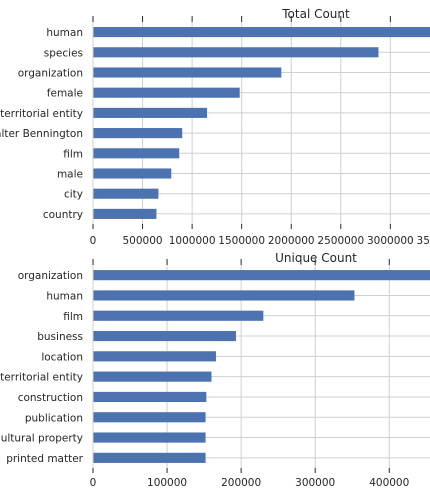 This screenshot has width=430, height=495. Describe the element at coordinates (423, 241) in the screenshot. I see `total-x-tick-label: 3500000` at that location.